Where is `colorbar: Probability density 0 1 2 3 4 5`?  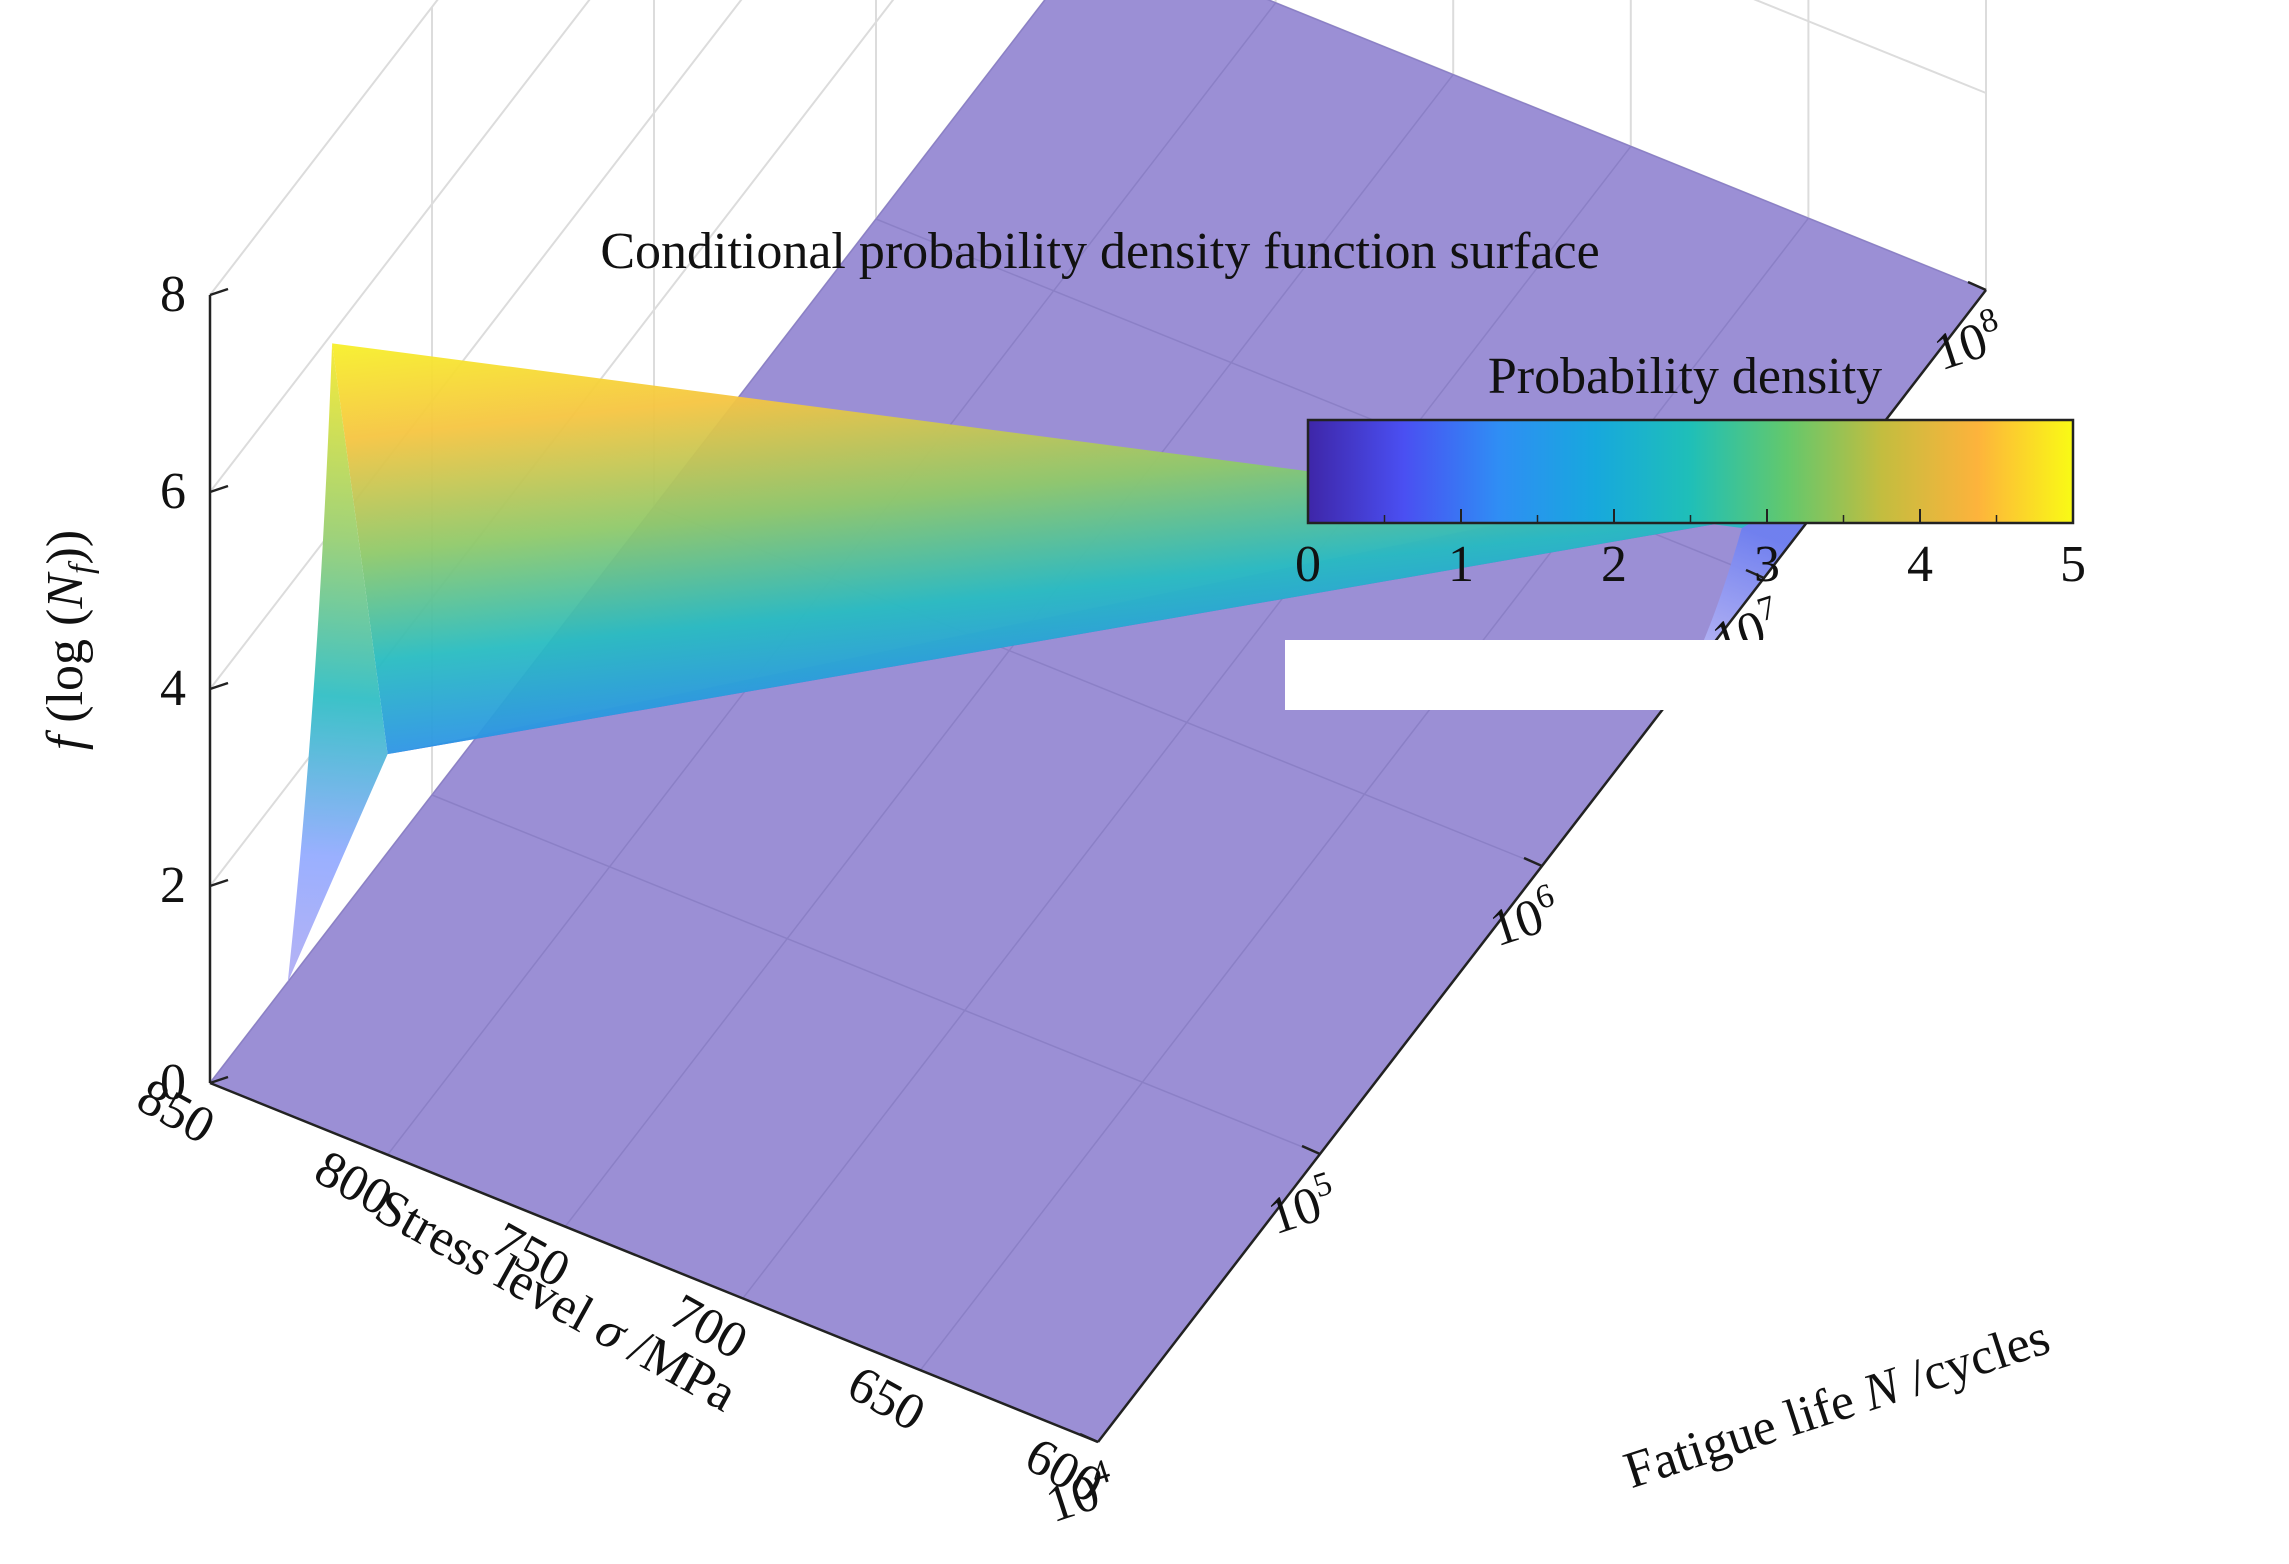
colorbar: Probability density 0 1 2 3 4 5 is located at coordinates (1745, 529).